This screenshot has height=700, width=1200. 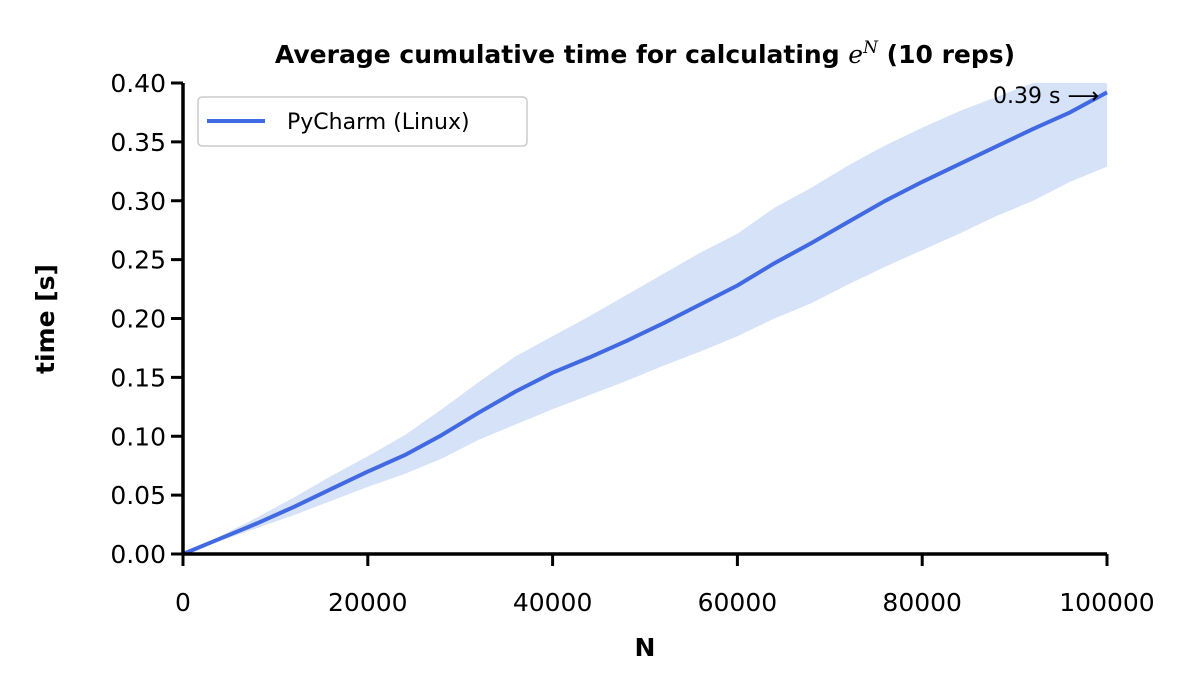 What do you see at coordinates (138, 201) in the screenshot?
I see `y-tick-label: 0.30` at bounding box center [138, 201].